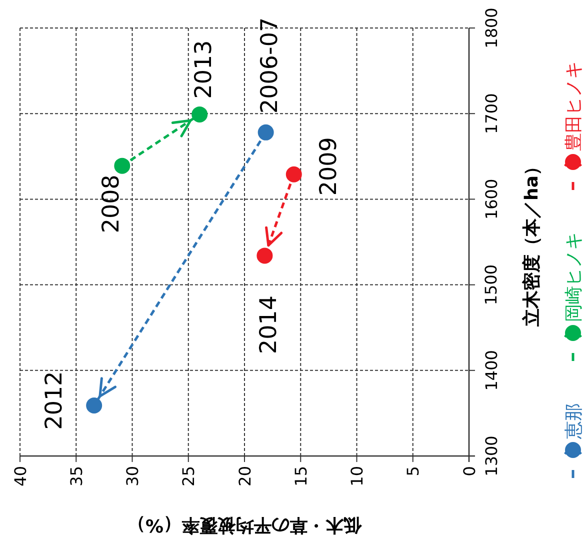 The image size is (586, 557). What do you see at coordinates (76, 476) in the screenshot?
I see `x-tick-label: 35` at bounding box center [76, 476].